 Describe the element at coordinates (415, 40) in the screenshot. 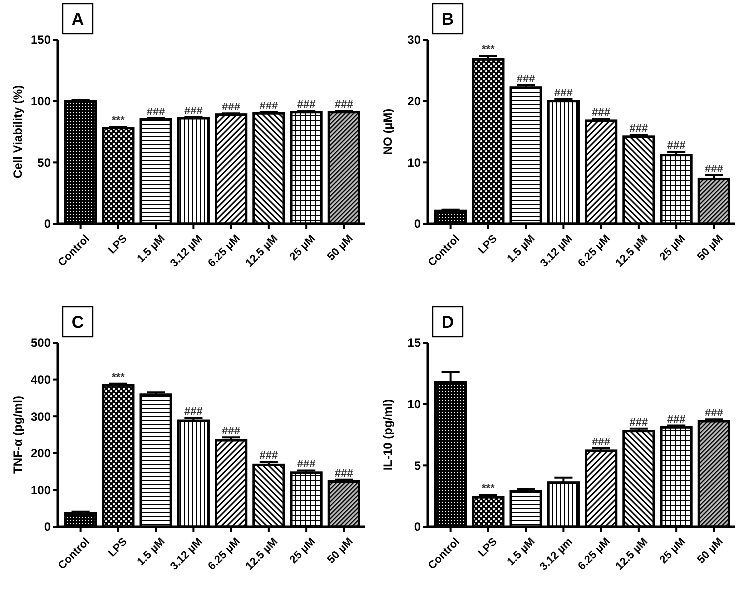

I see `y-tick-label: 30` at that location.